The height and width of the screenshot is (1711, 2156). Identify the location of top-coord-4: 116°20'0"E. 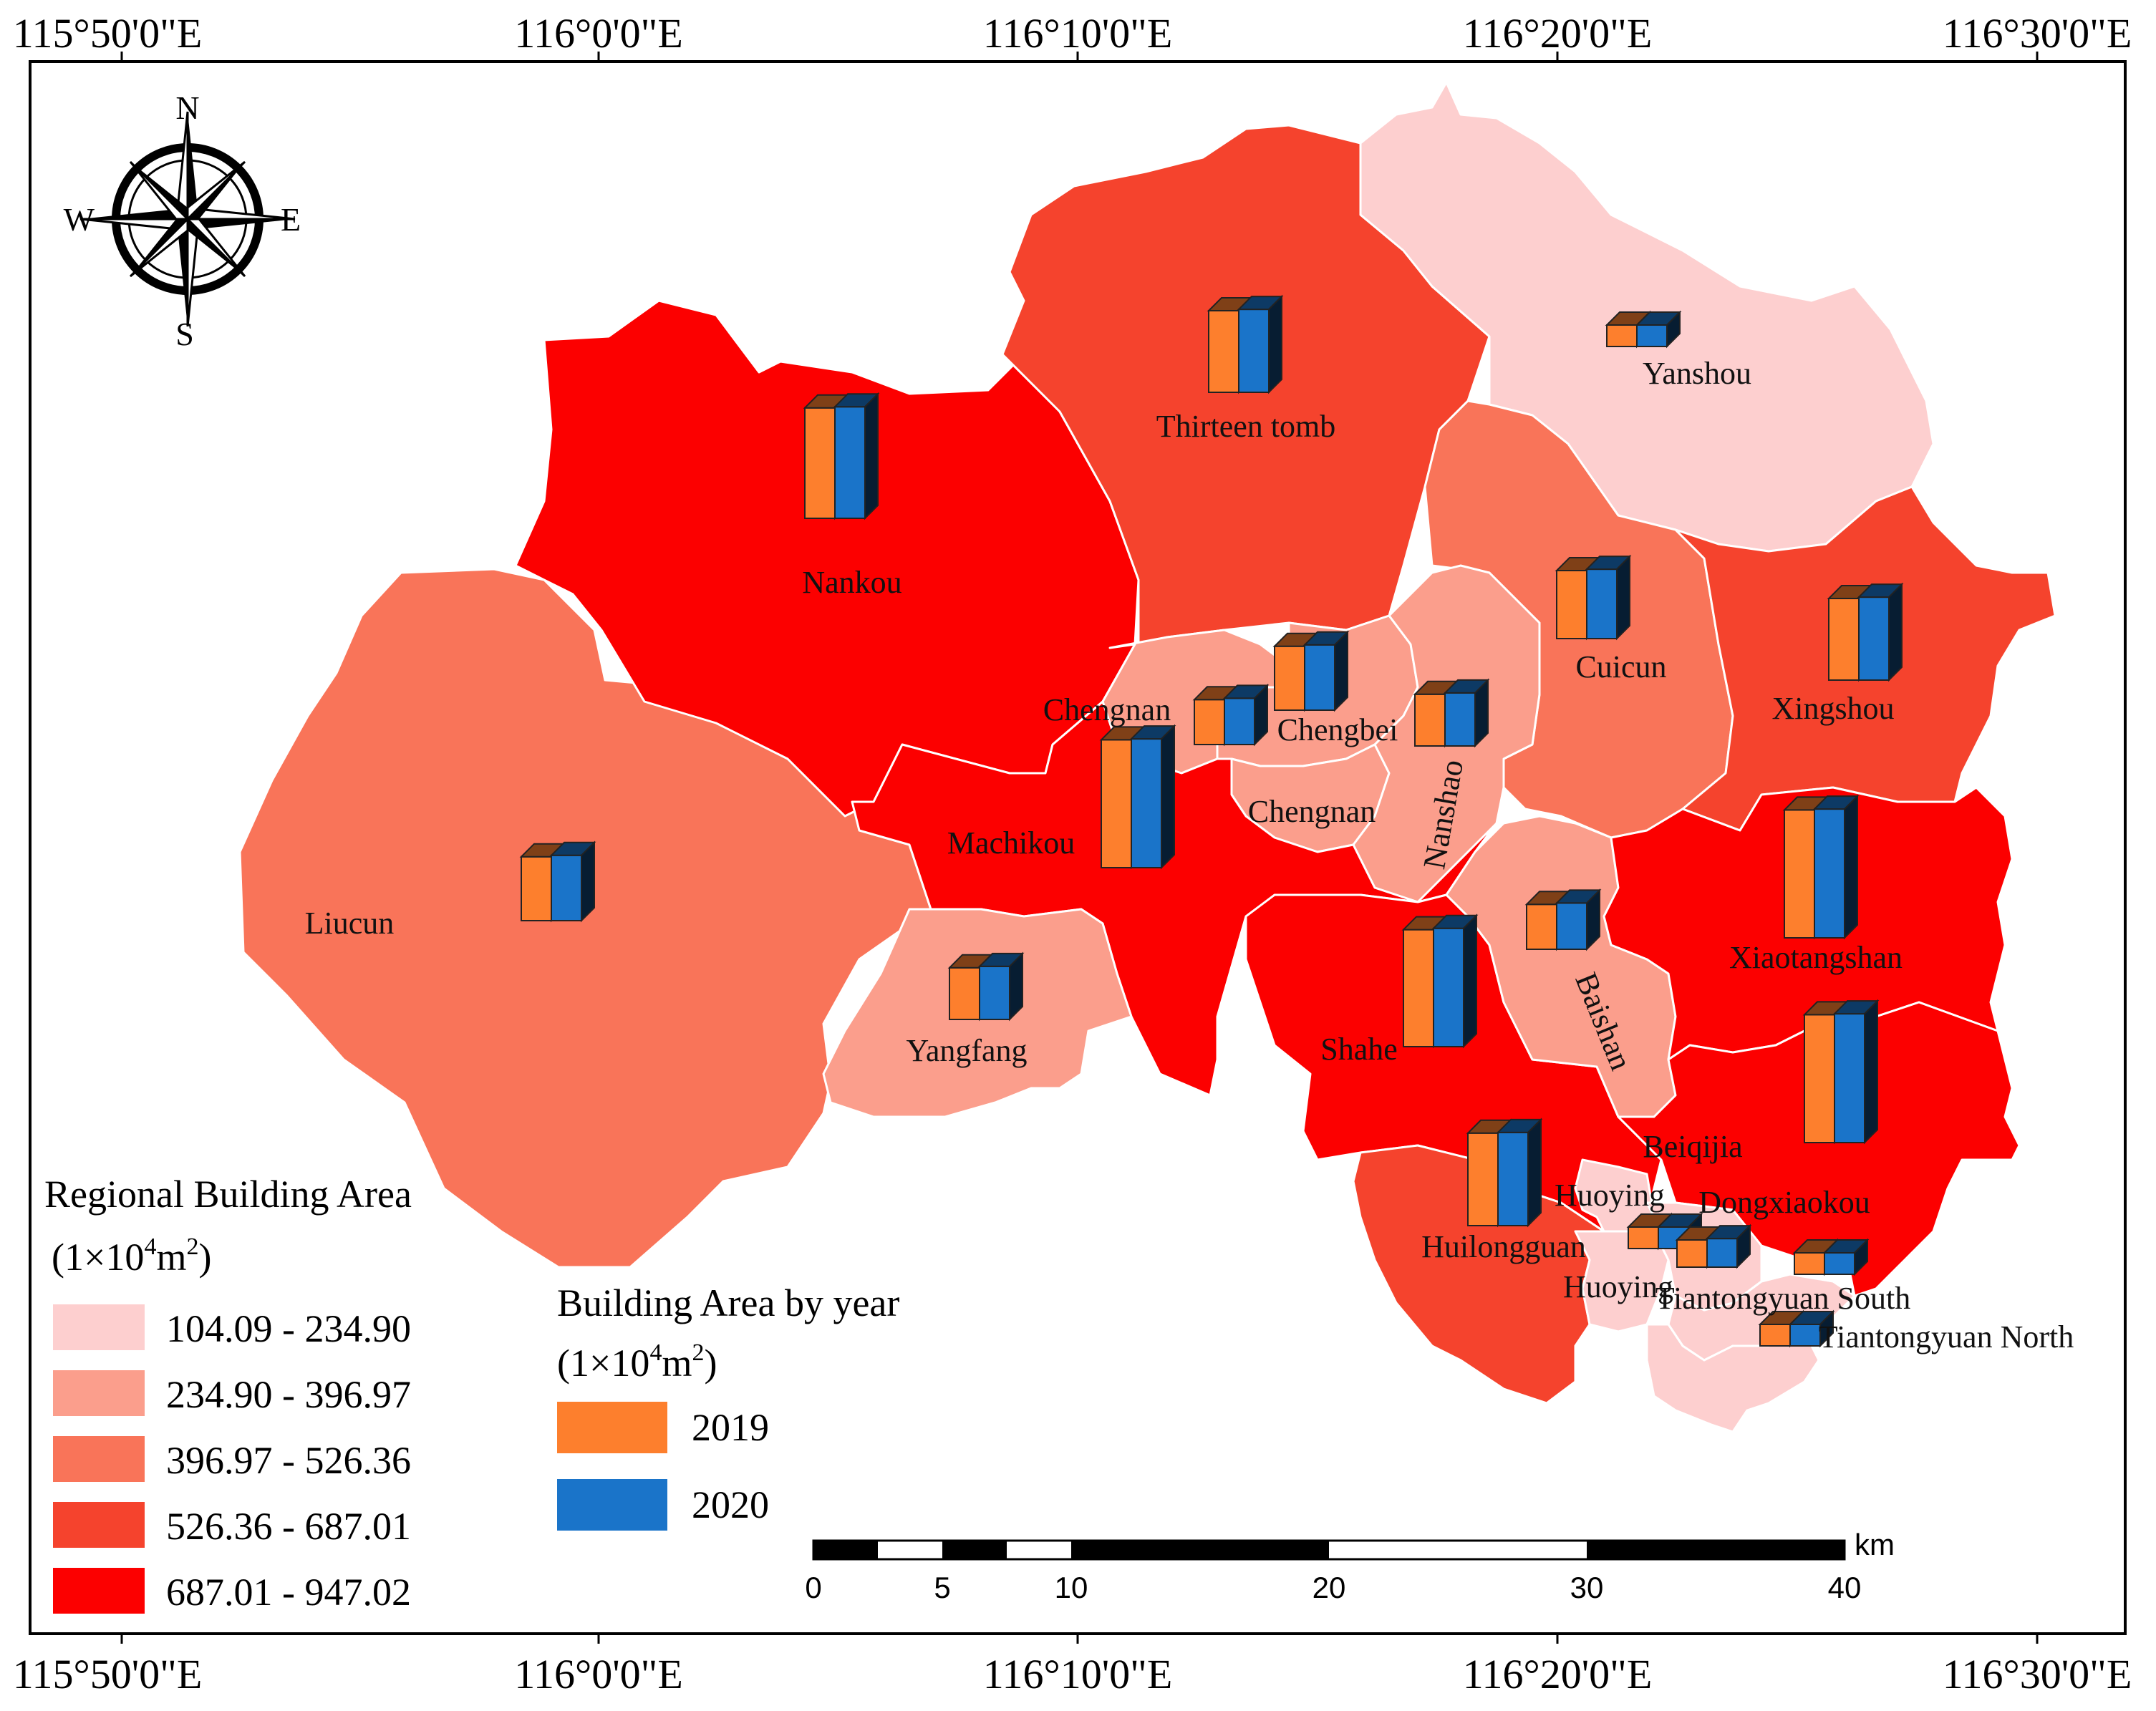
(1558, 33).